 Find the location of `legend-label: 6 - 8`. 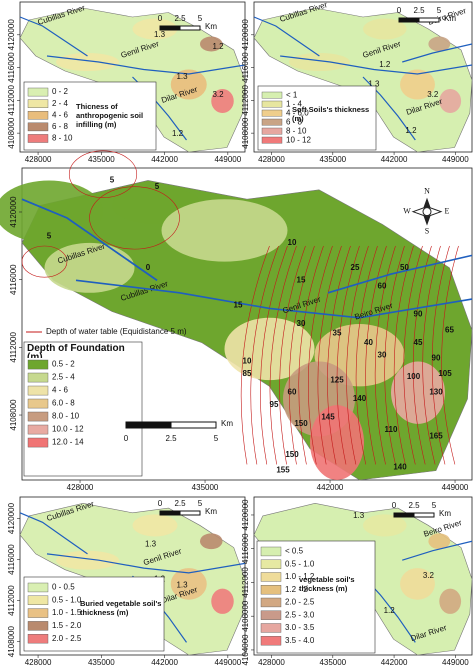

legend-label: 6 - 8 is located at coordinates (294, 121).